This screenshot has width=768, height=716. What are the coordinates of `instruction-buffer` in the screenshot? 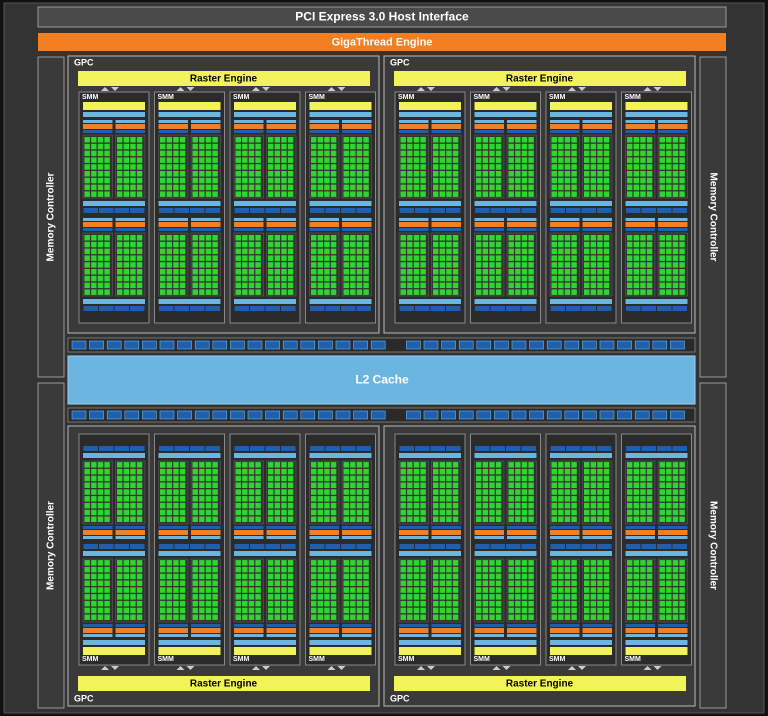 It's located at (340, 642).